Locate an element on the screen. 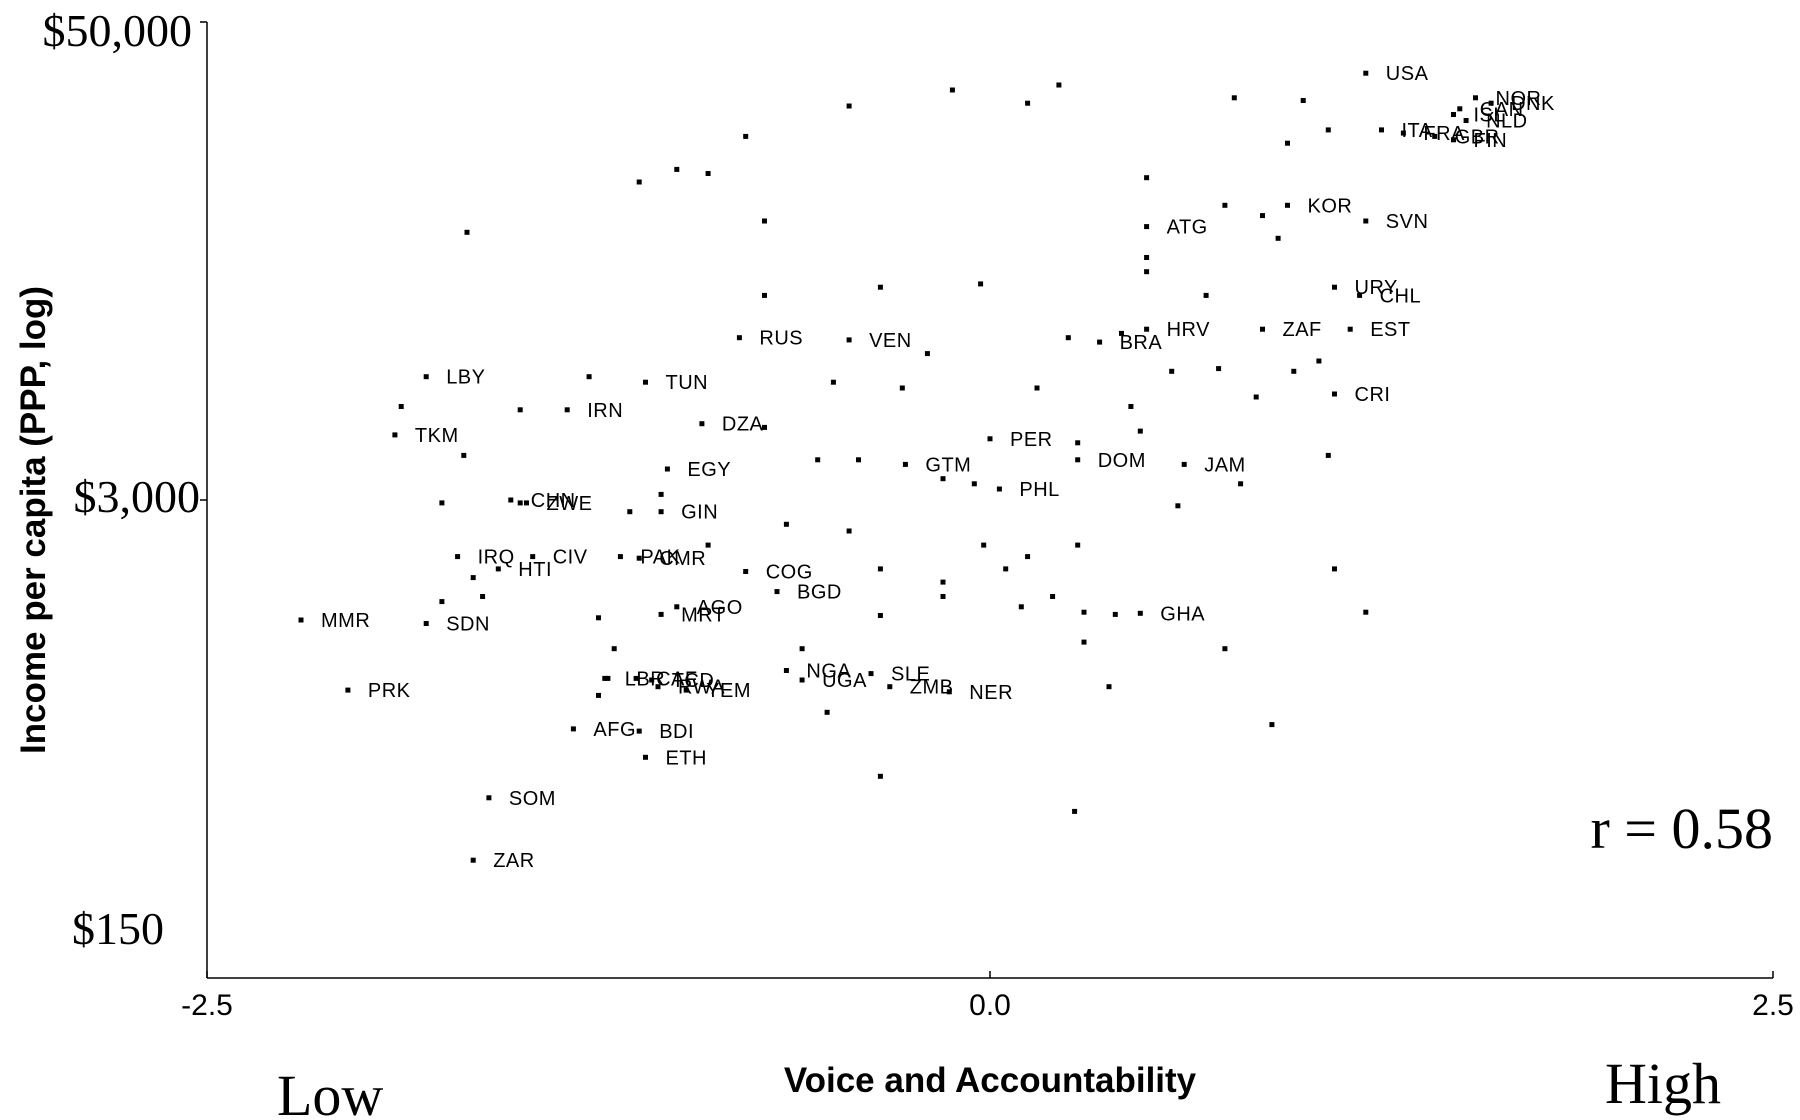 The image size is (1800, 1120). point-label-nld: NLD is located at coordinates (1507, 122).